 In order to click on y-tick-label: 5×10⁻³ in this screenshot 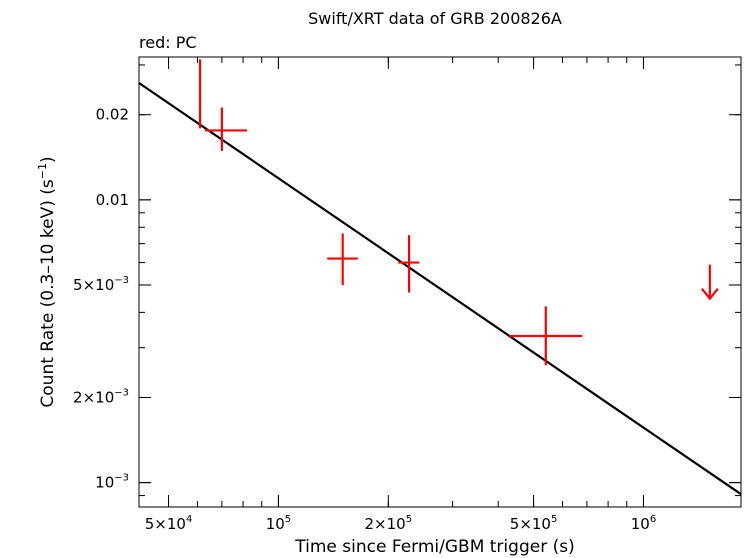, I will do `click(101, 284)`.